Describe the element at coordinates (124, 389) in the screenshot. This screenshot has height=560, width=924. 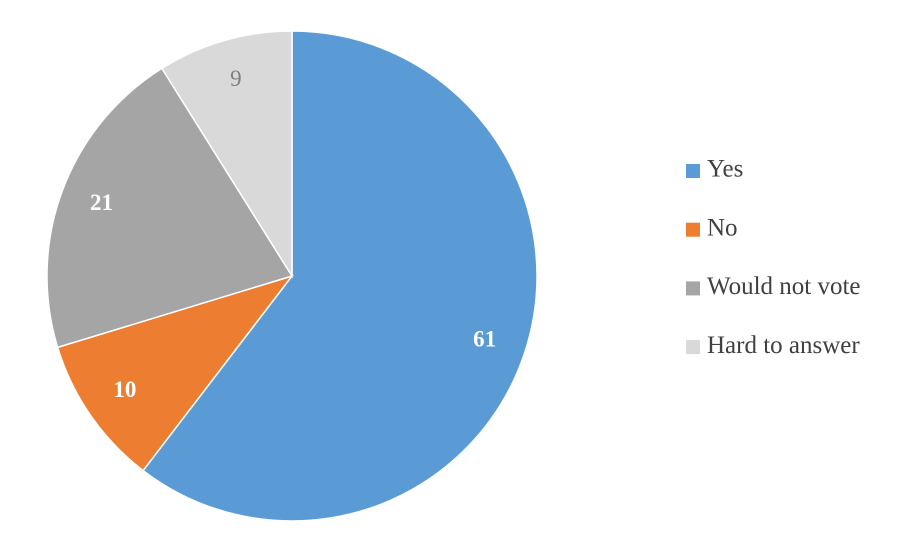
I see `data-label: 10` at that location.